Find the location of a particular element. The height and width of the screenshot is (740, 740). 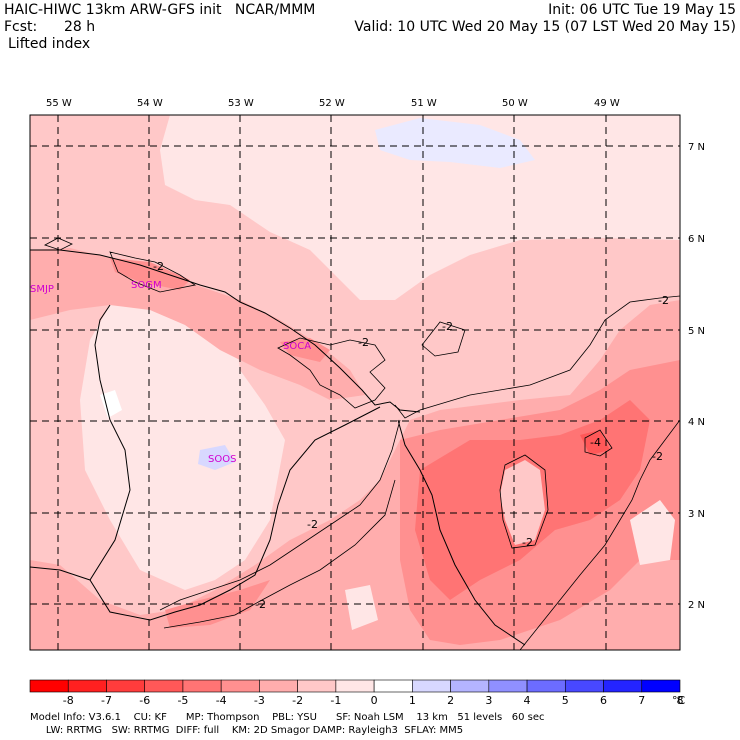

station-soos: SOOS is located at coordinates (222, 459).